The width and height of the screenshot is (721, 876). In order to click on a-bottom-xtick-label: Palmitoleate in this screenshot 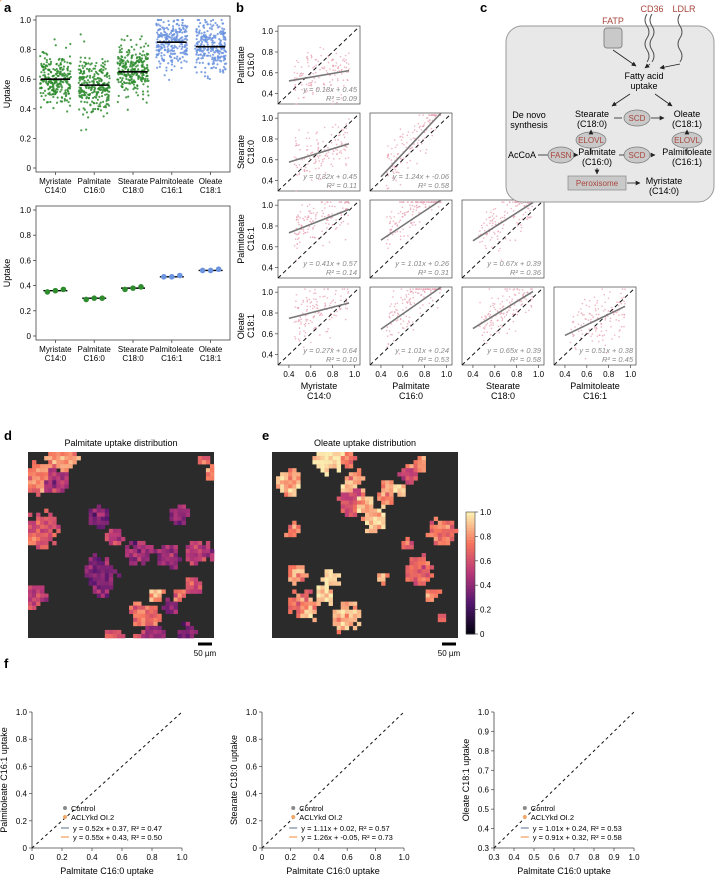, I will do `click(172, 349)`.